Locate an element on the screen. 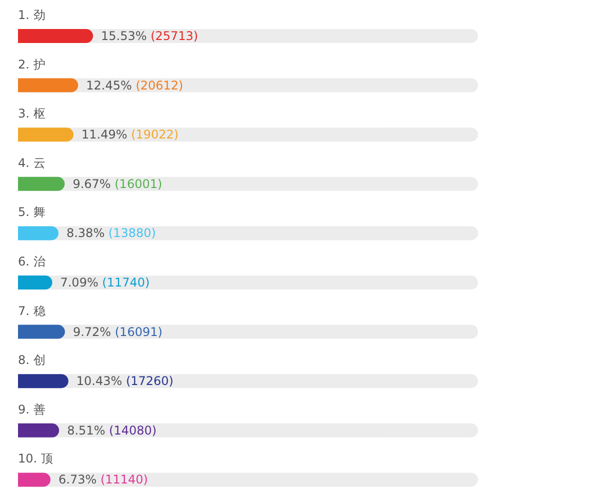 This screenshot has width=600, height=501. y-tick-label: 7. 稳 is located at coordinates (32, 311).